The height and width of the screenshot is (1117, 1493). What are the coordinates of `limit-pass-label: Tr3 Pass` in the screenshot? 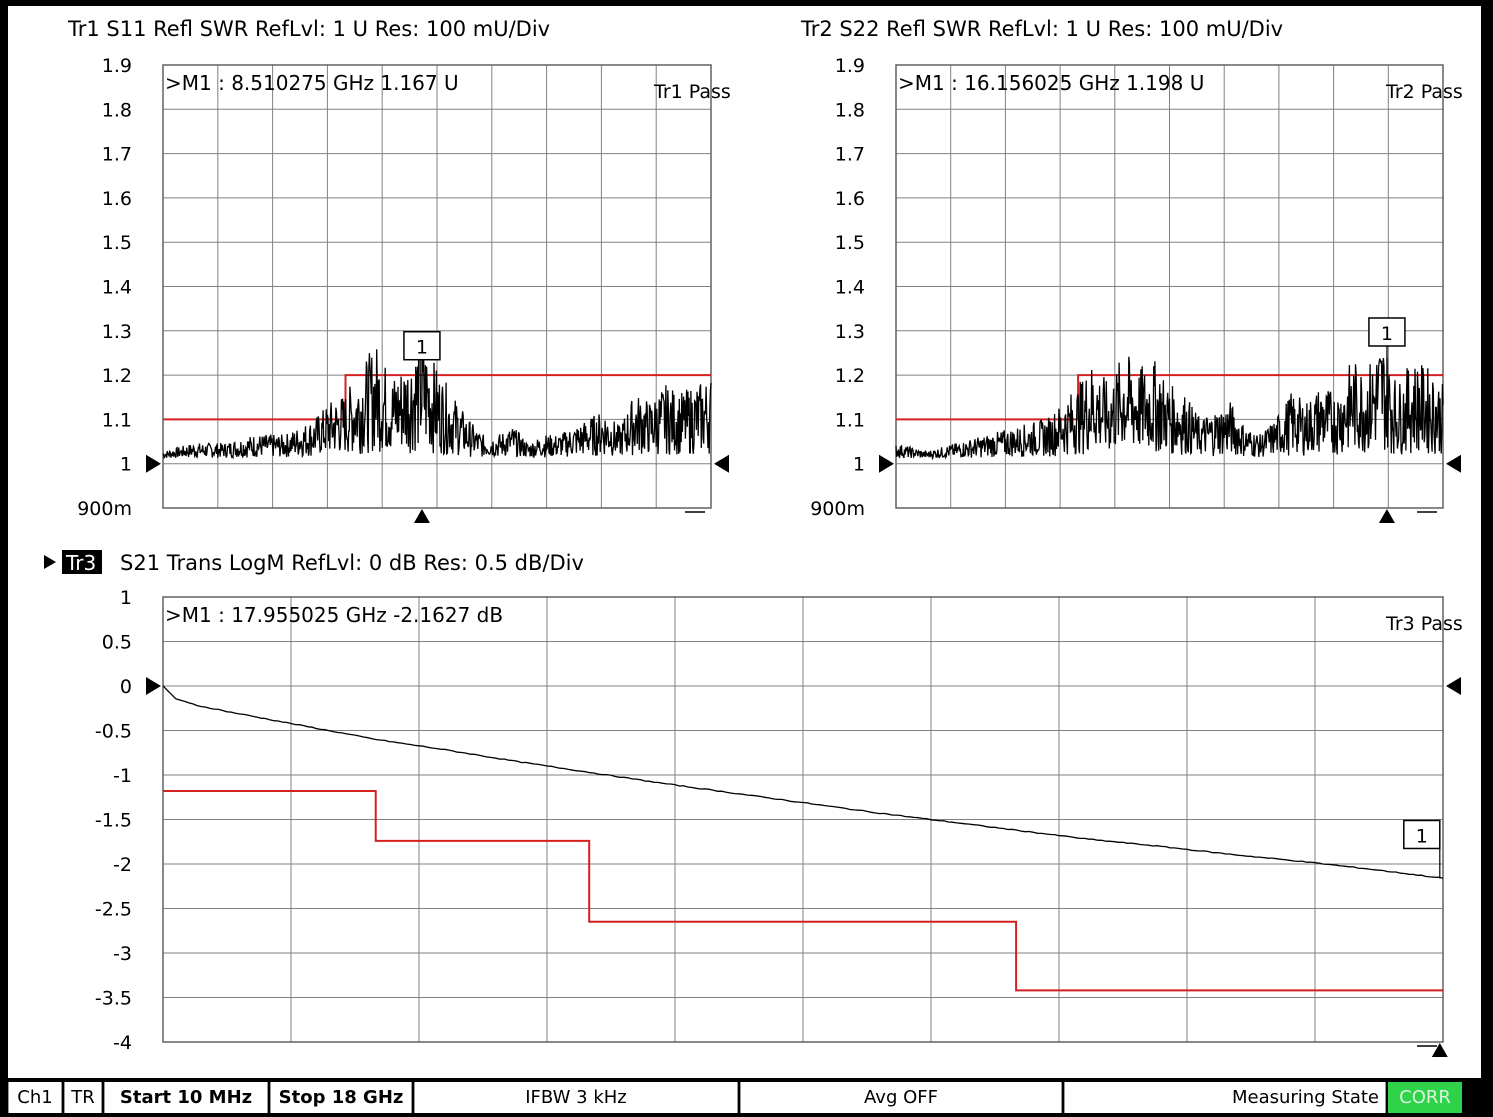 It's located at (1424, 624).